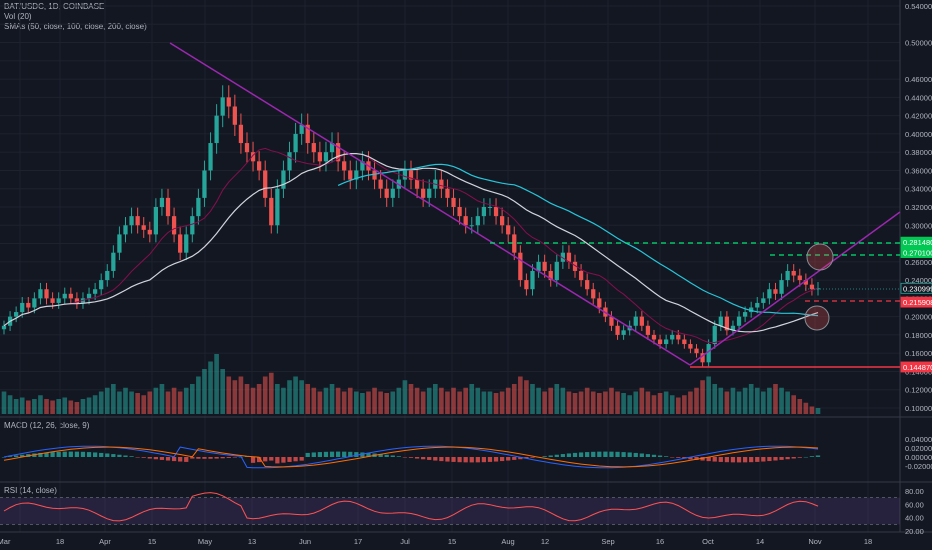 The image size is (932, 550). Describe the element at coordinates (914, 531) in the screenshot. I see `rsi-axis-label: 20.00` at that location.